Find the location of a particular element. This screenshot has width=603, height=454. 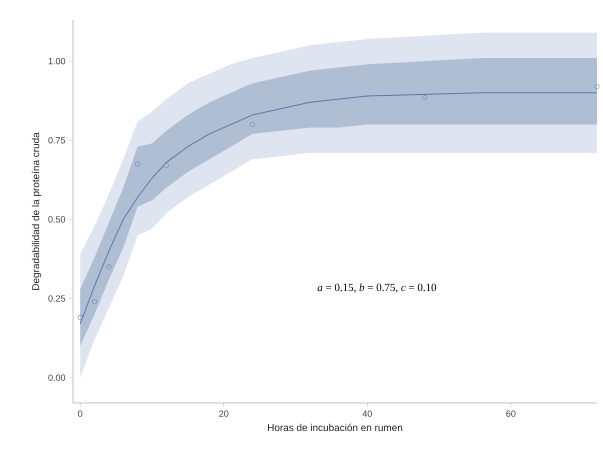

y-axis-title: Degradabilidad de la proteína cruda is located at coordinates (37, 211).